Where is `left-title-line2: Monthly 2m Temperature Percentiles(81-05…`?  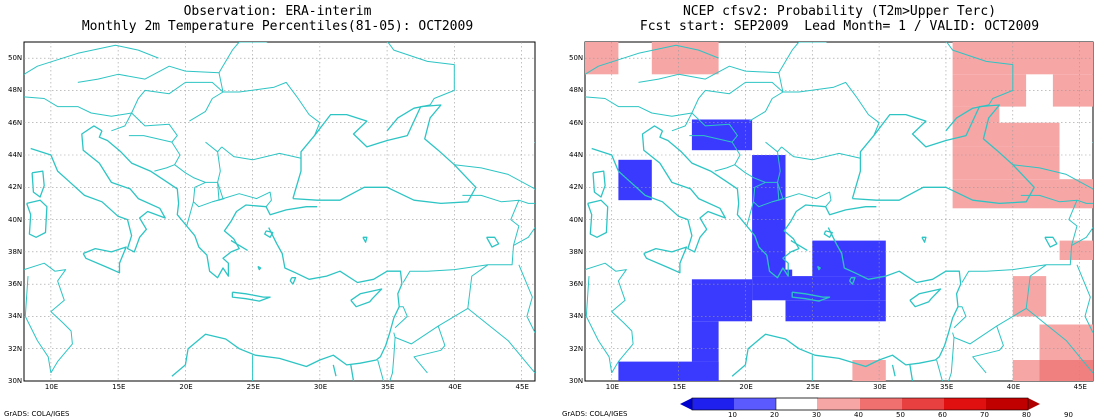
left-title-line2: Monthly 2m Temperature Percentiles(81-05… is located at coordinates (277, 26).